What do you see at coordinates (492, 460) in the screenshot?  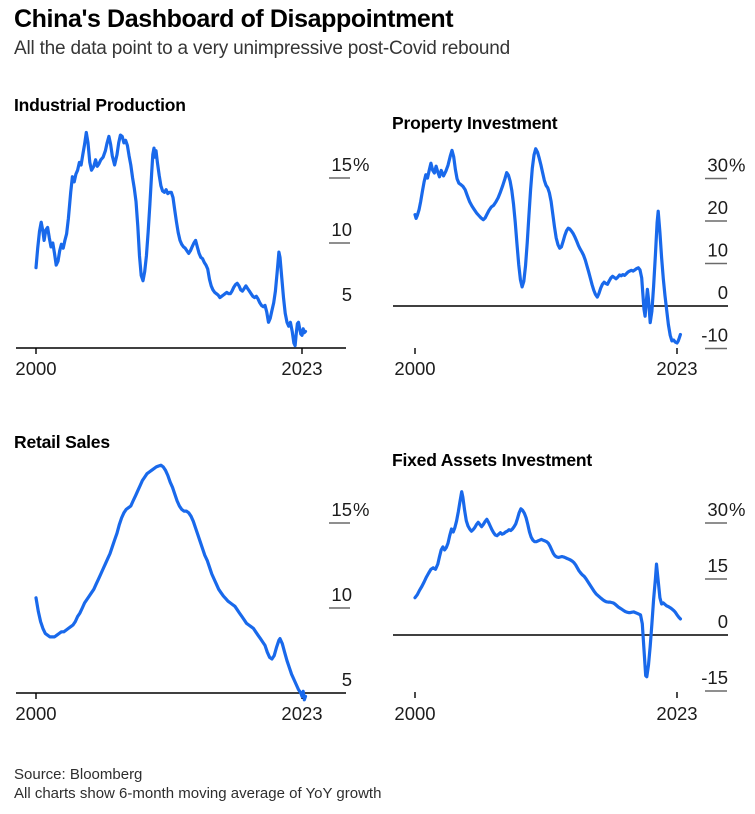 I see `chart-title-fixed-assets-investment: Fixed Assets Investment` at bounding box center [492, 460].